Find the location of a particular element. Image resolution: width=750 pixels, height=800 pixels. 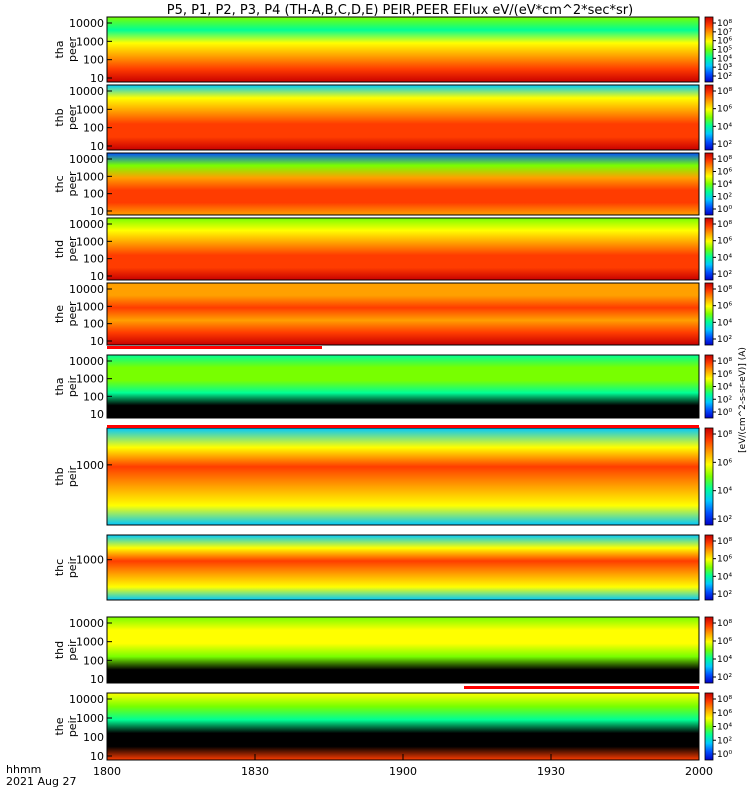

quality-flag-bar is located at coordinates (581, 687).